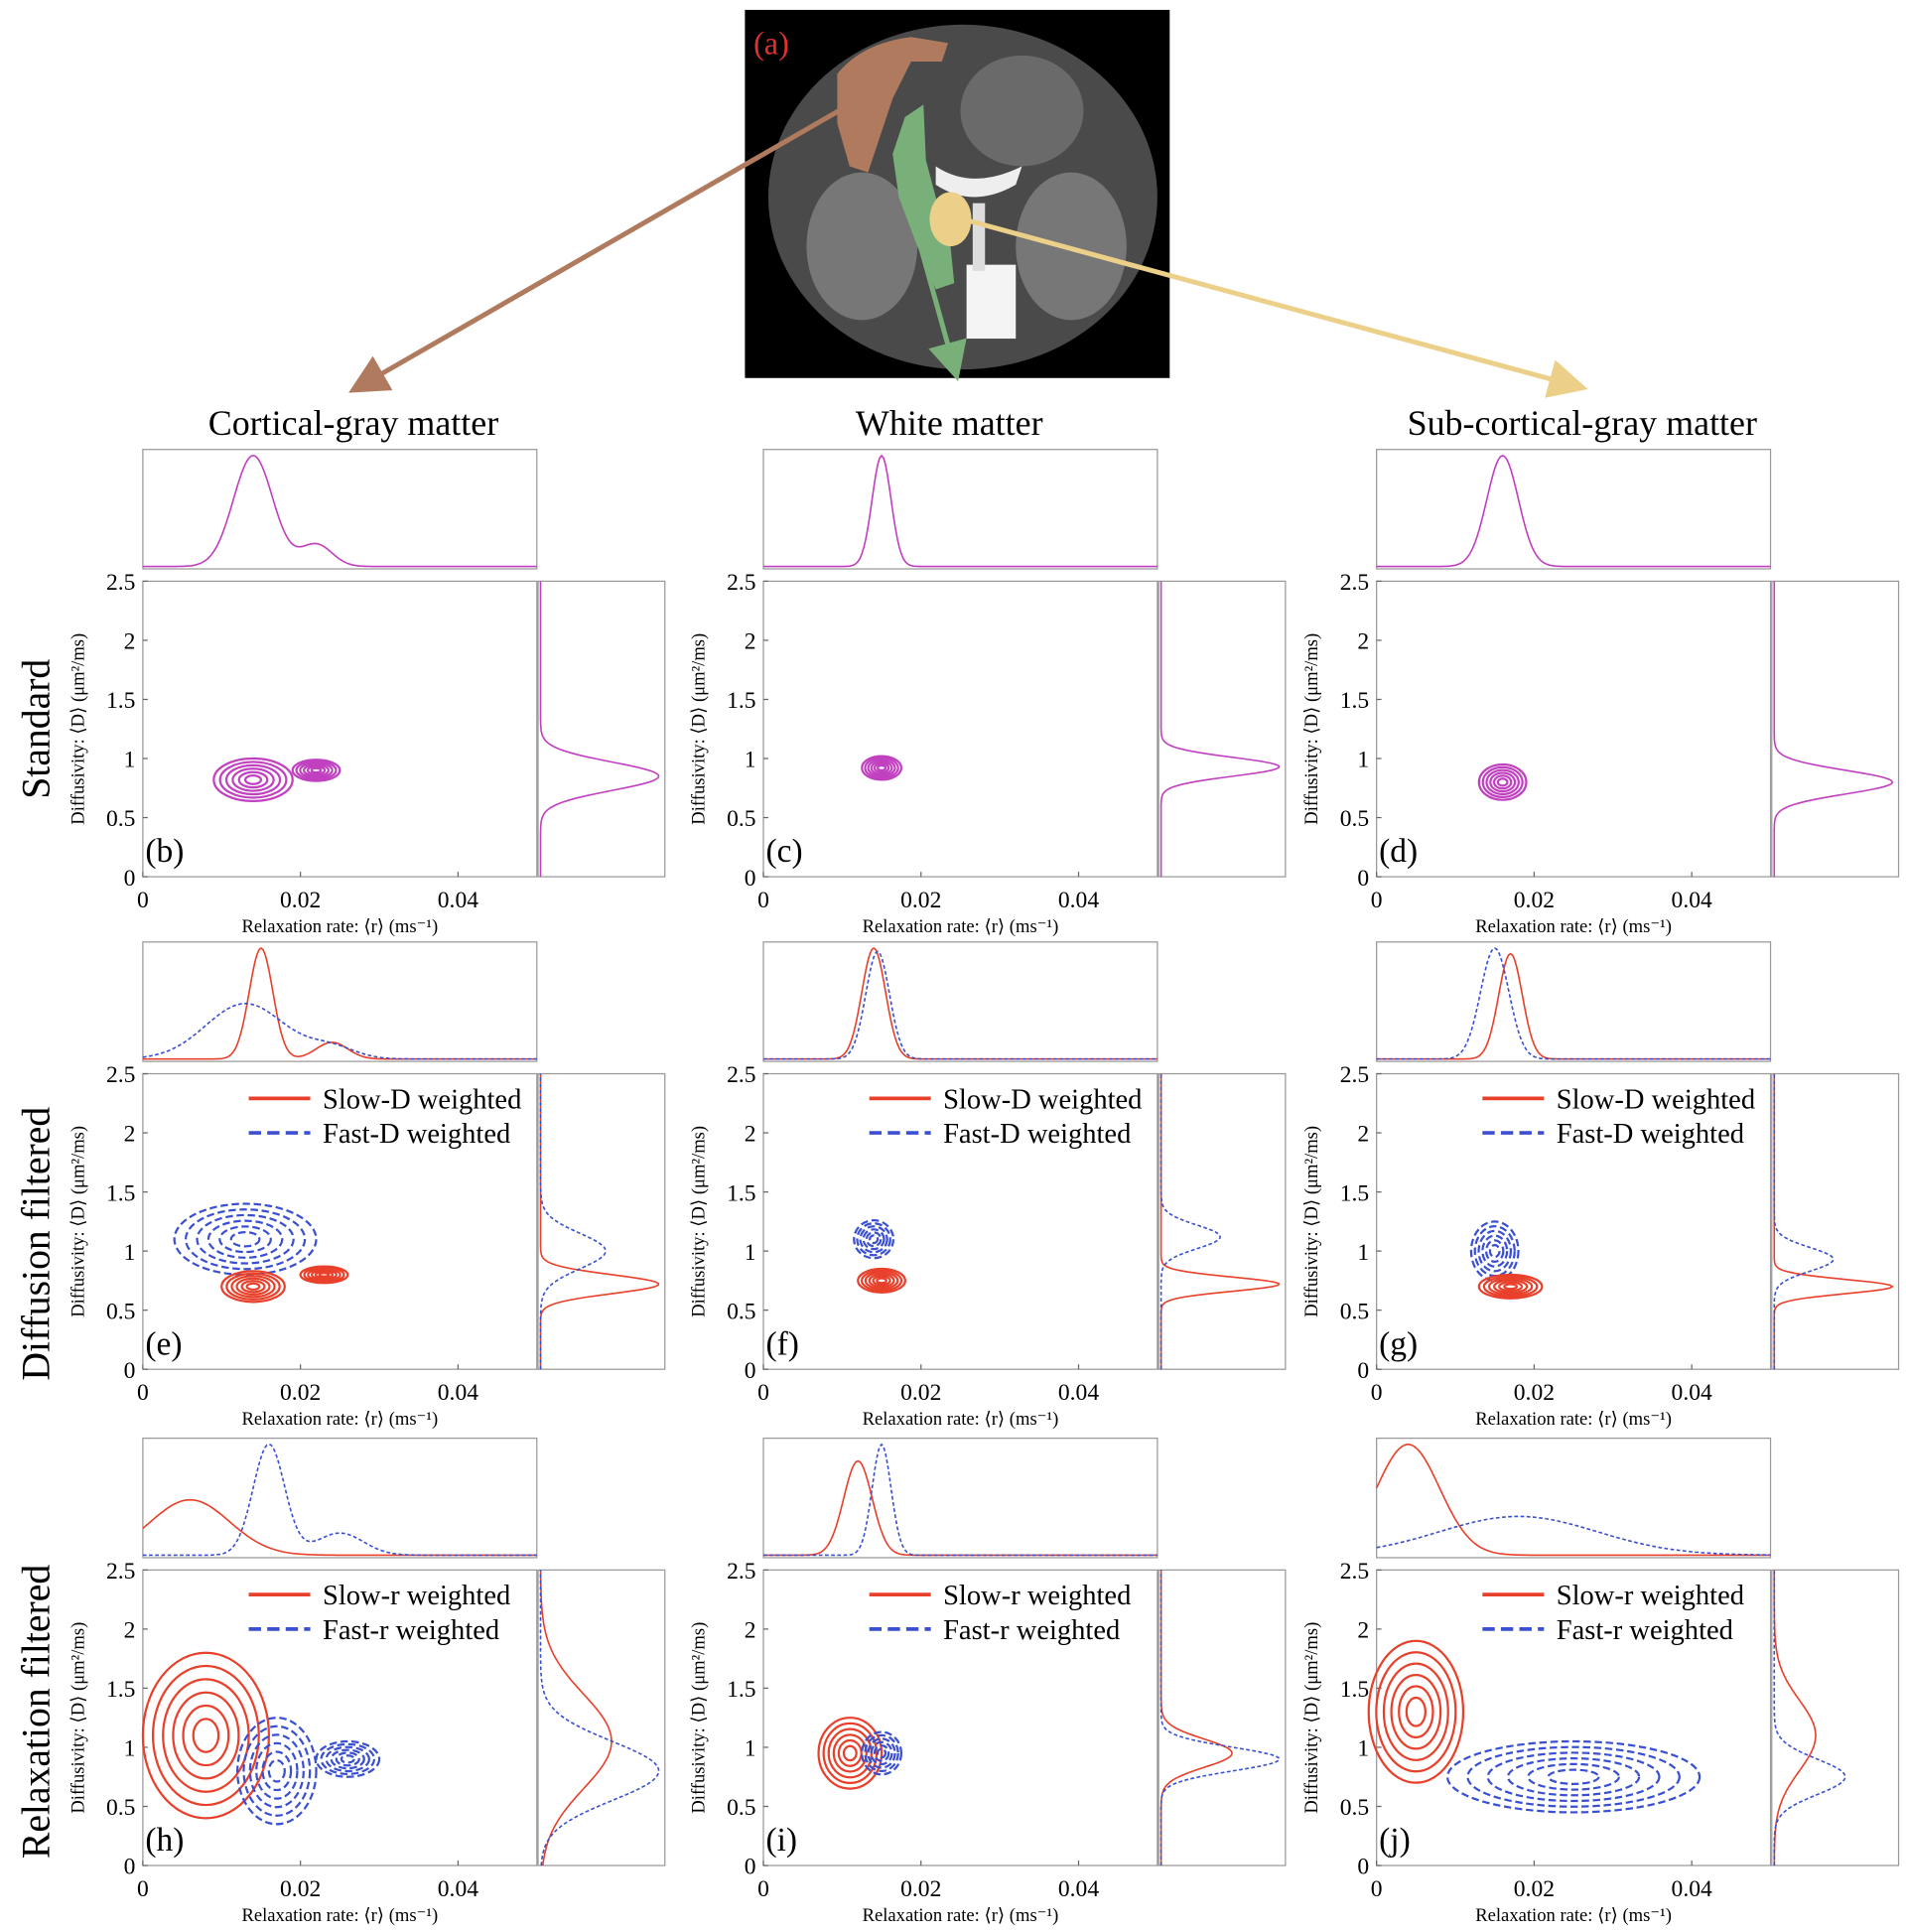 The width and height of the screenshot is (1906, 1932). I want to click on panel-label: (c), so click(783, 852).